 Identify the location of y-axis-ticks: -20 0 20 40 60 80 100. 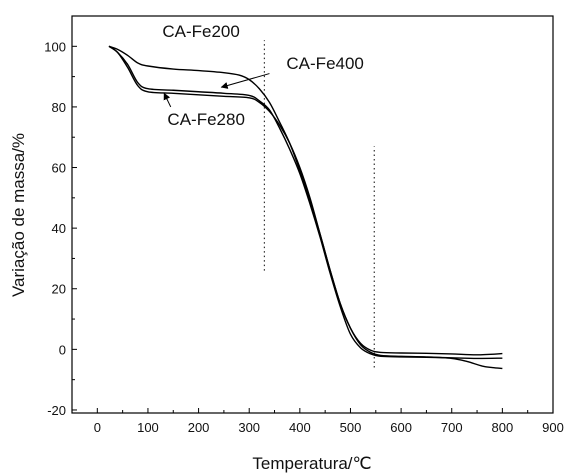
(60, 228).